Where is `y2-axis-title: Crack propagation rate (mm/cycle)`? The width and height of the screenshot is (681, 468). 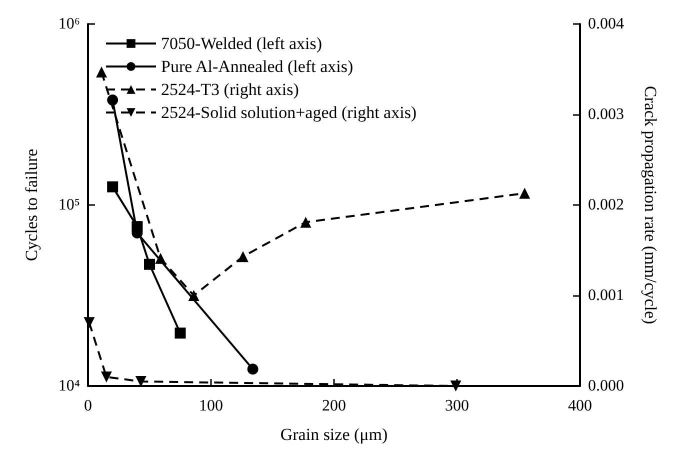
y2-axis-title: Crack propagation rate (mm/cycle) is located at coordinates (650, 205).